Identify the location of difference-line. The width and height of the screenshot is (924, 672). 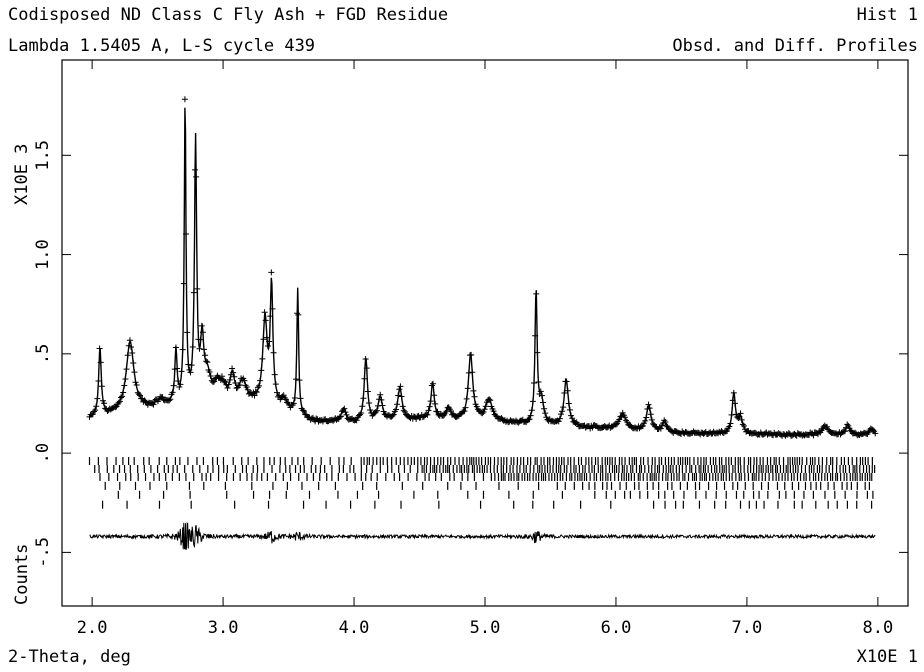
(482, 536).